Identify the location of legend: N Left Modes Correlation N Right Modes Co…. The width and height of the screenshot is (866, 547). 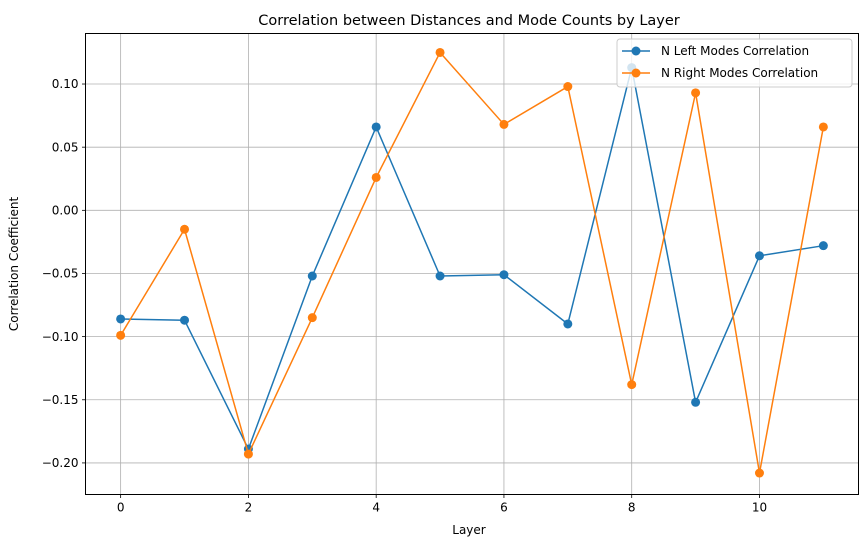
(734, 63).